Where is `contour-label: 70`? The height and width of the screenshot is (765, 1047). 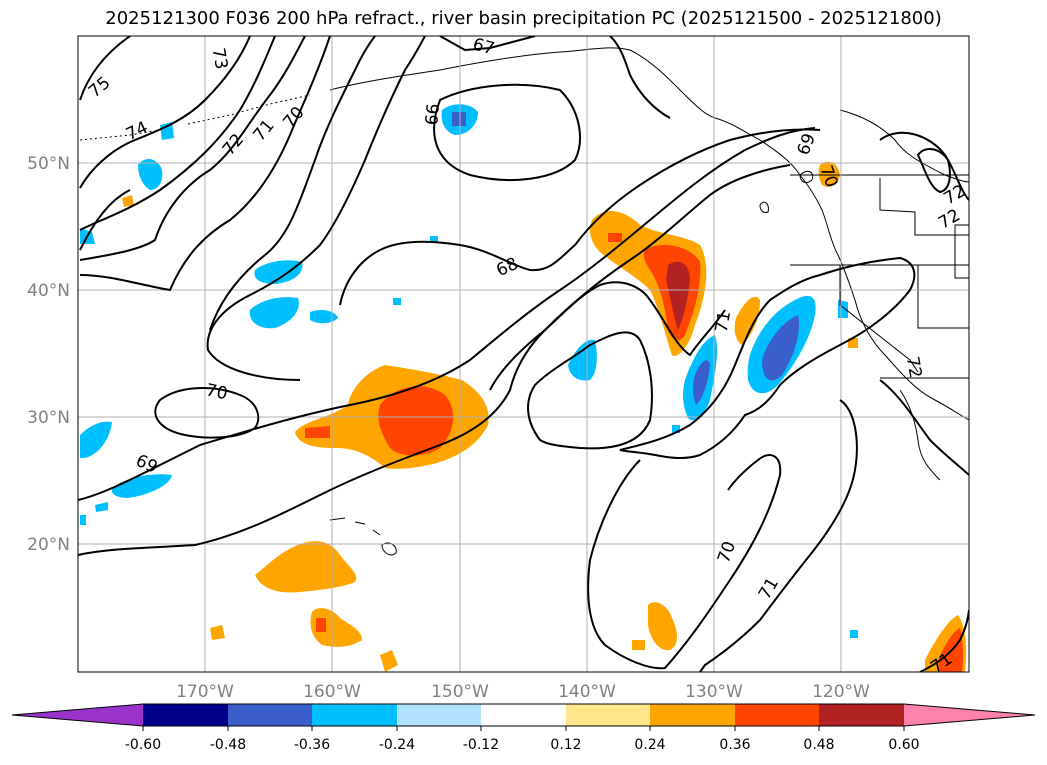 contour-label: 70 is located at coordinates (216, 392).